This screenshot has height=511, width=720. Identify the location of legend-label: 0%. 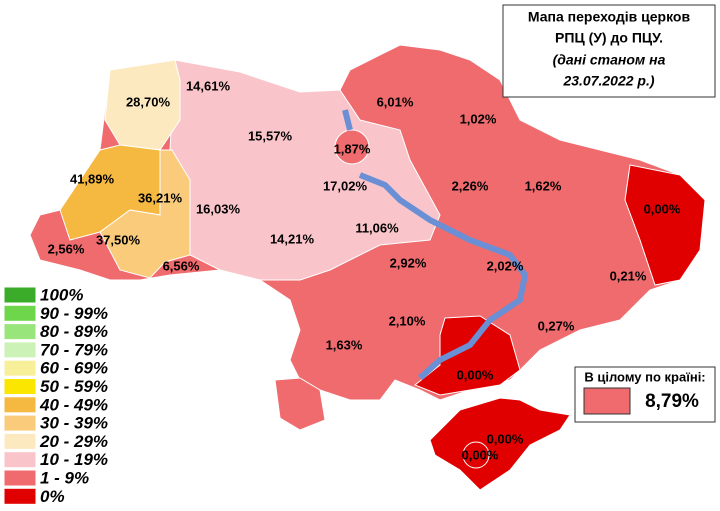
(52, 496).